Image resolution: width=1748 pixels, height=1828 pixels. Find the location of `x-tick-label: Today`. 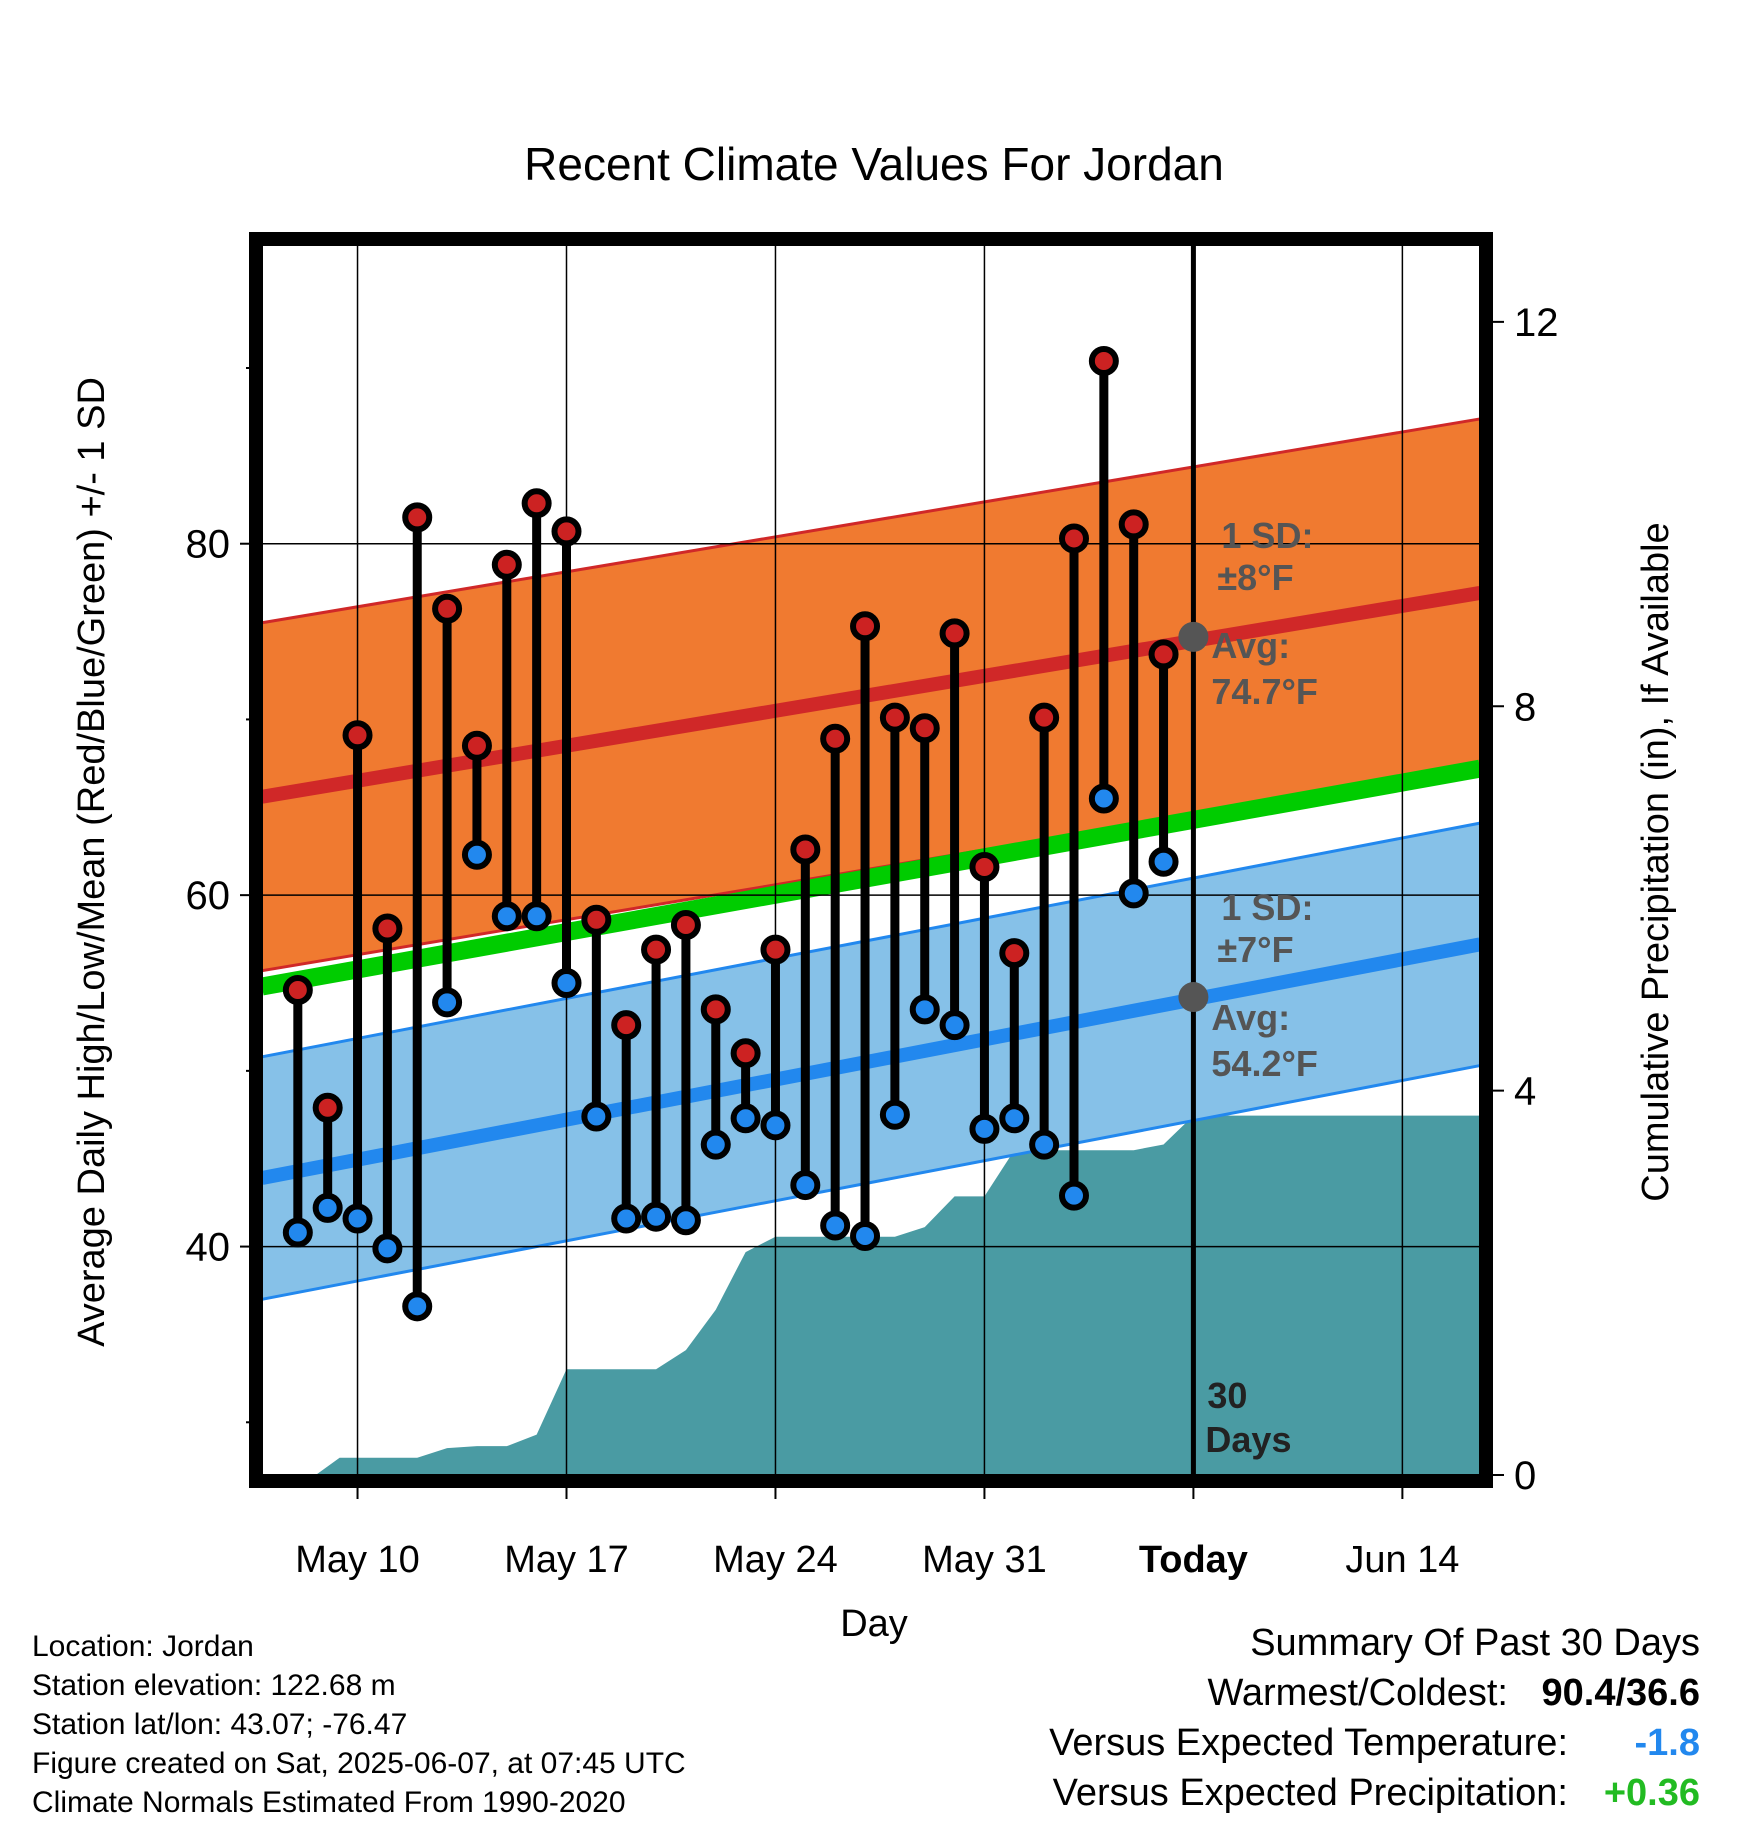

x-tick-label: Today is located at coordinates (1193, 1560).